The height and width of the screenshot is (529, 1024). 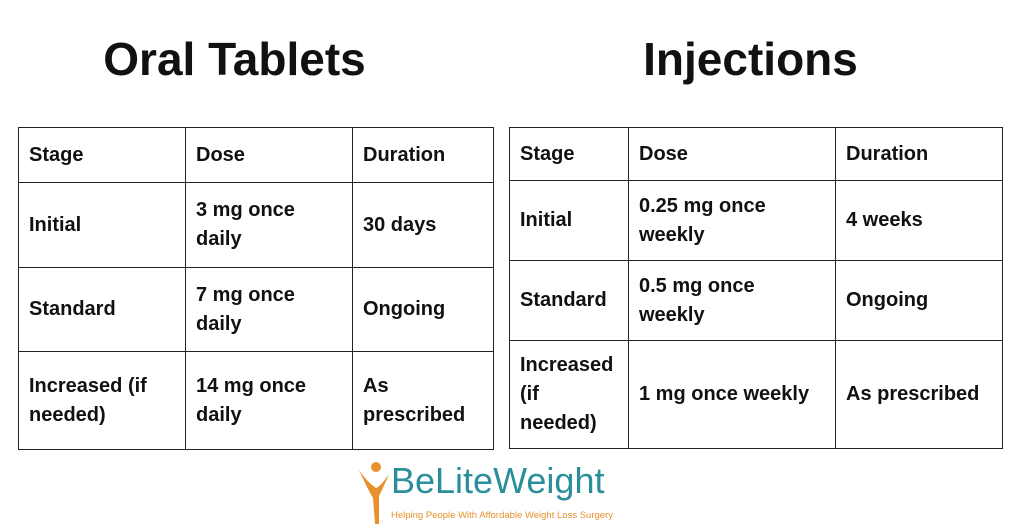 I want to click on table-title: Oral Tablets, so click(x=234, y=59).